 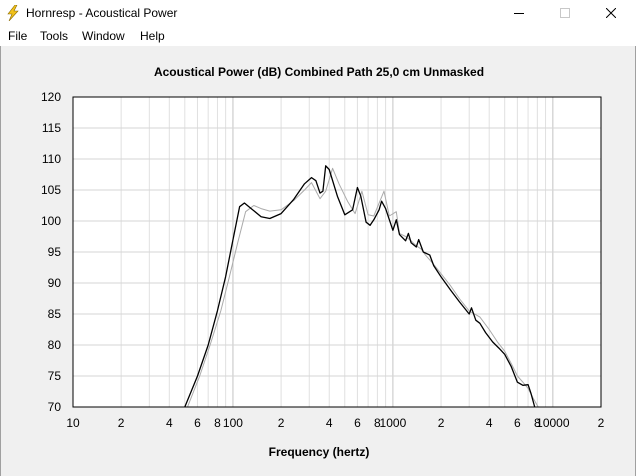 I want to click on y-tick-label: 75, so click(x=55, y=376).